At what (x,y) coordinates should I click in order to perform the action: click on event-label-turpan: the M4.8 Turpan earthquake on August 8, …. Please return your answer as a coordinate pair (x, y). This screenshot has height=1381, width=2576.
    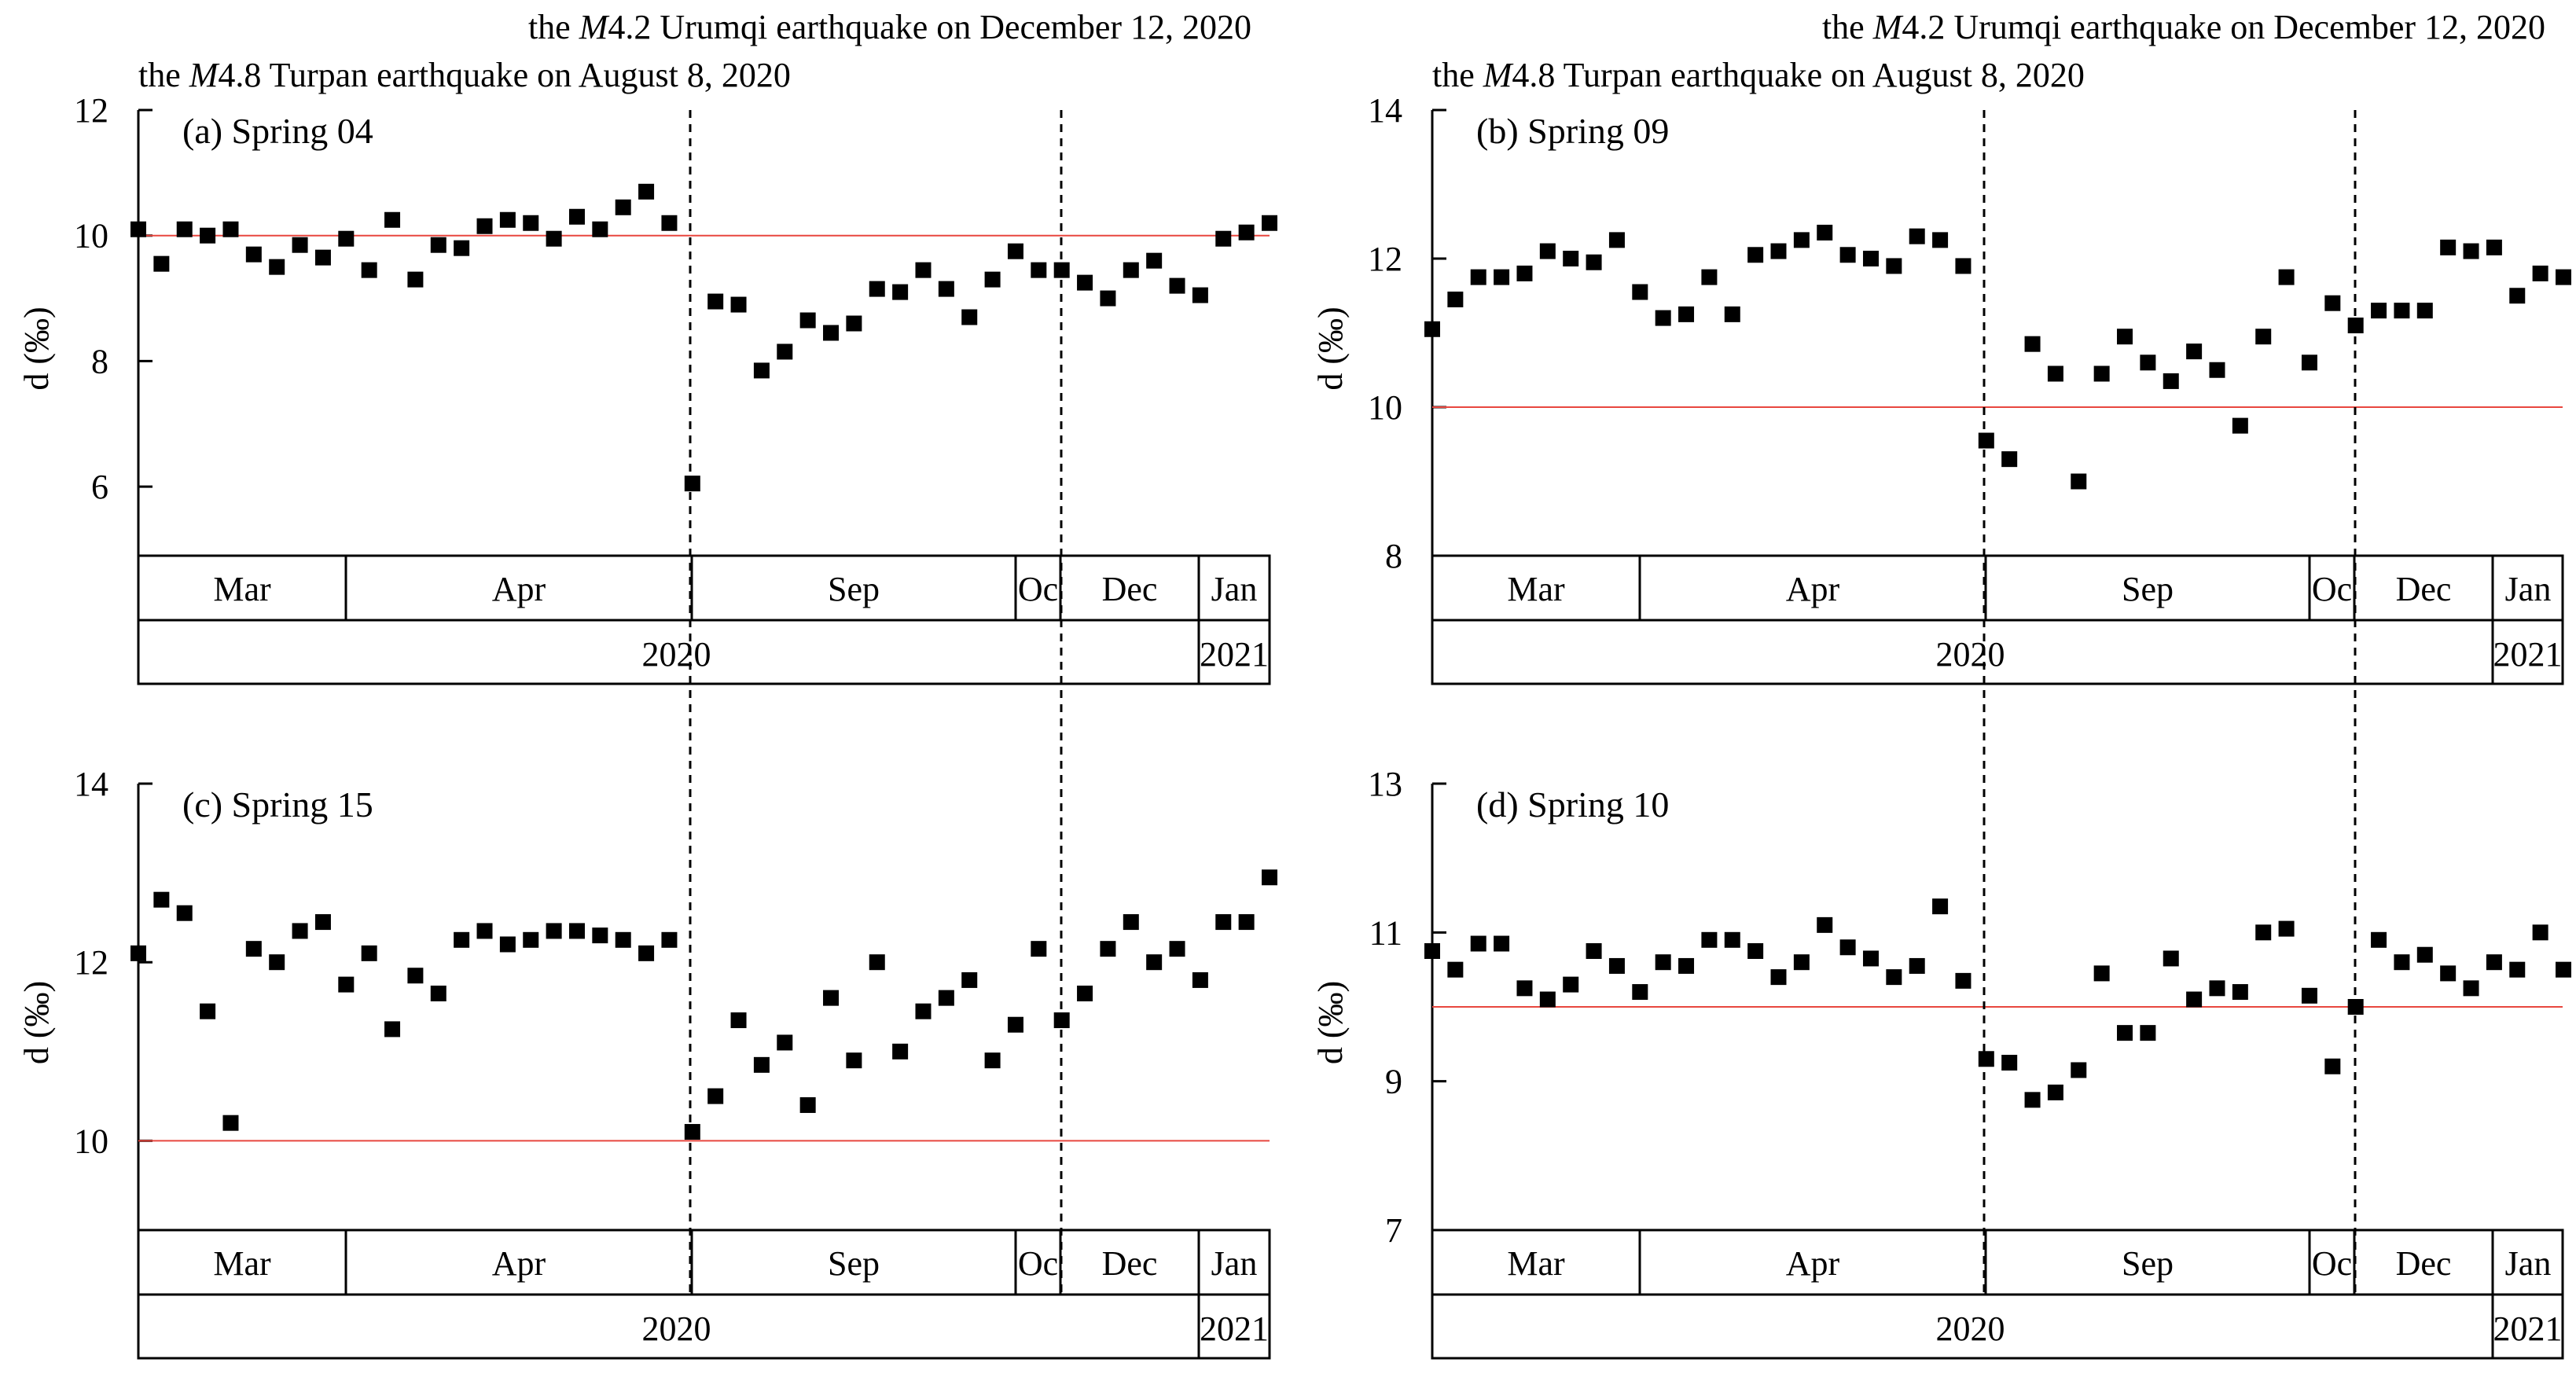
    Looking at the image, I should click on (1758, 75).